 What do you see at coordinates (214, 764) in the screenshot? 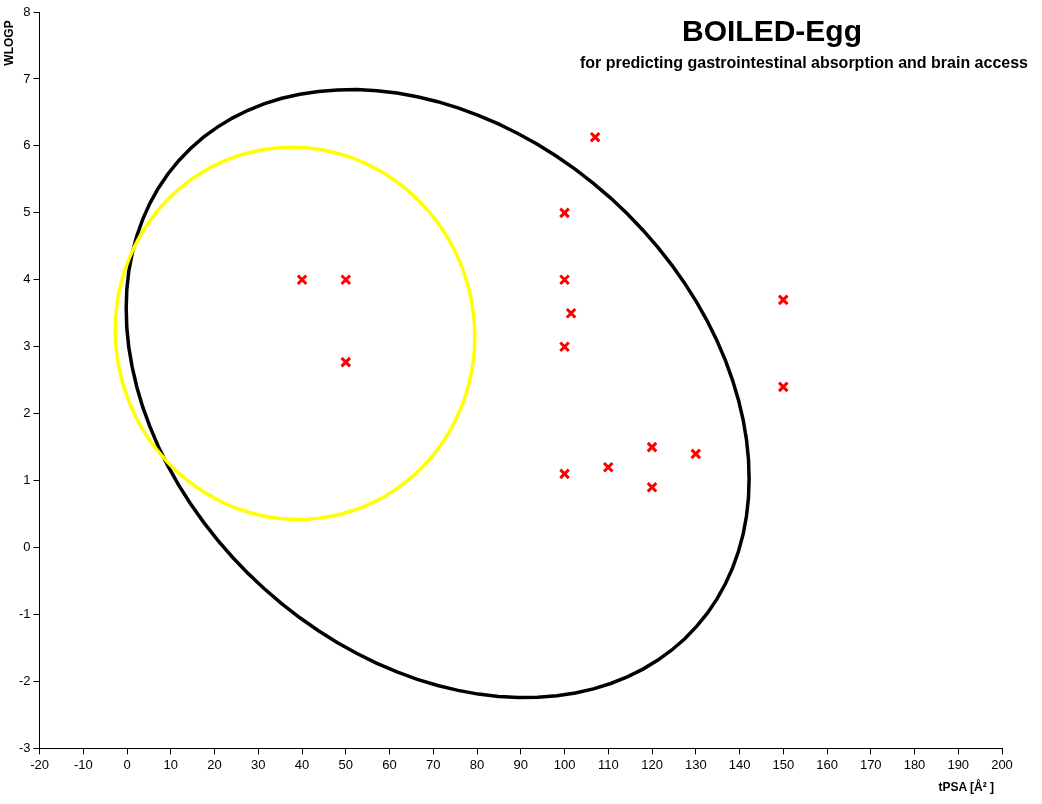
I see `x-tick-label: 20` at bounding box center [214, 764].